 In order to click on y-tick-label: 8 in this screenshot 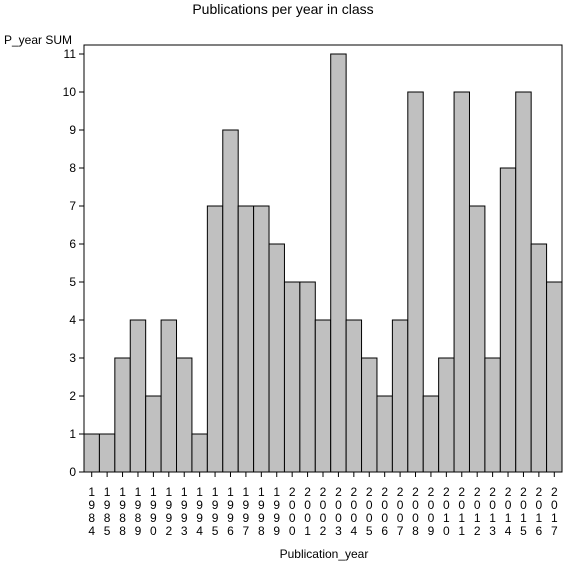, I will do `click(72, 168)`.